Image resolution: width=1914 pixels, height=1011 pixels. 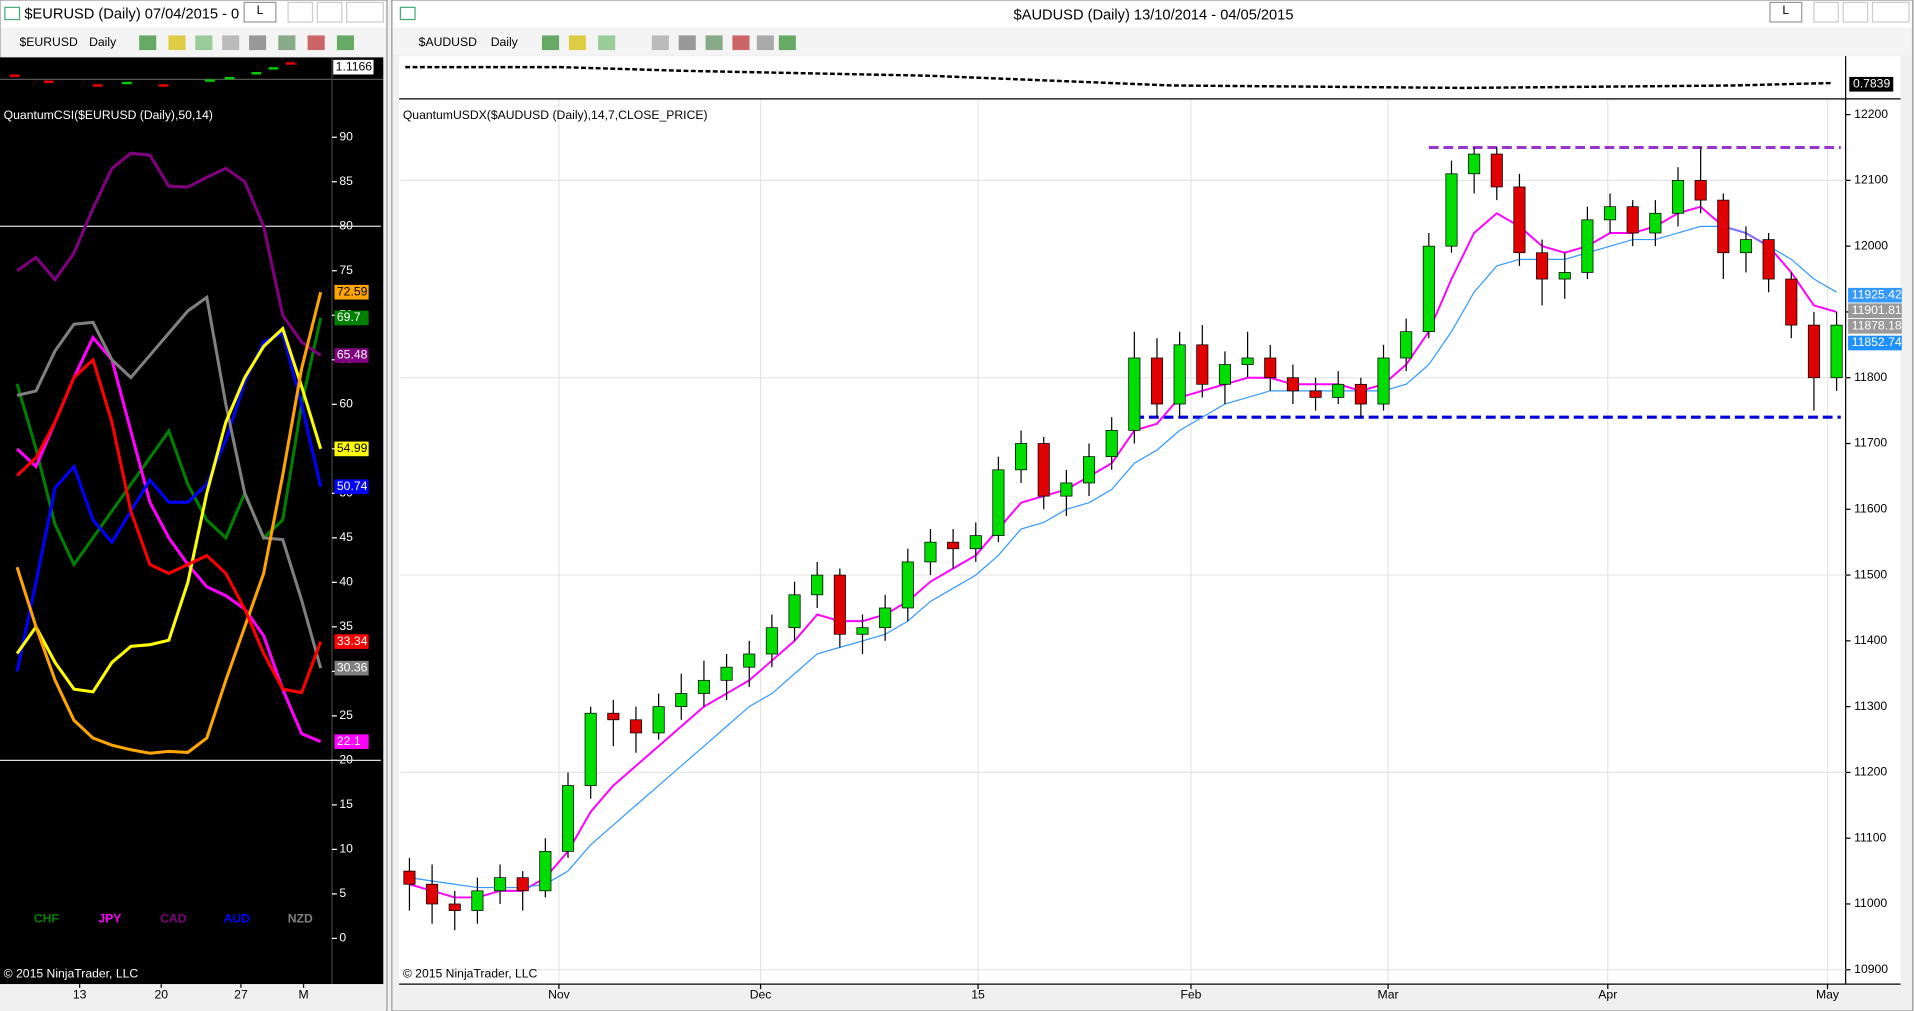 I want to click on y-tick-label: 35, so click(x=346, y=626).